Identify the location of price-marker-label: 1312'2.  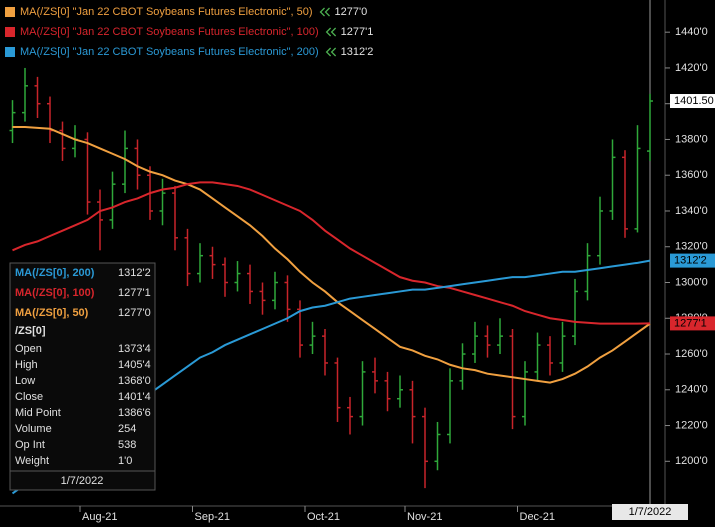
(690, 261).